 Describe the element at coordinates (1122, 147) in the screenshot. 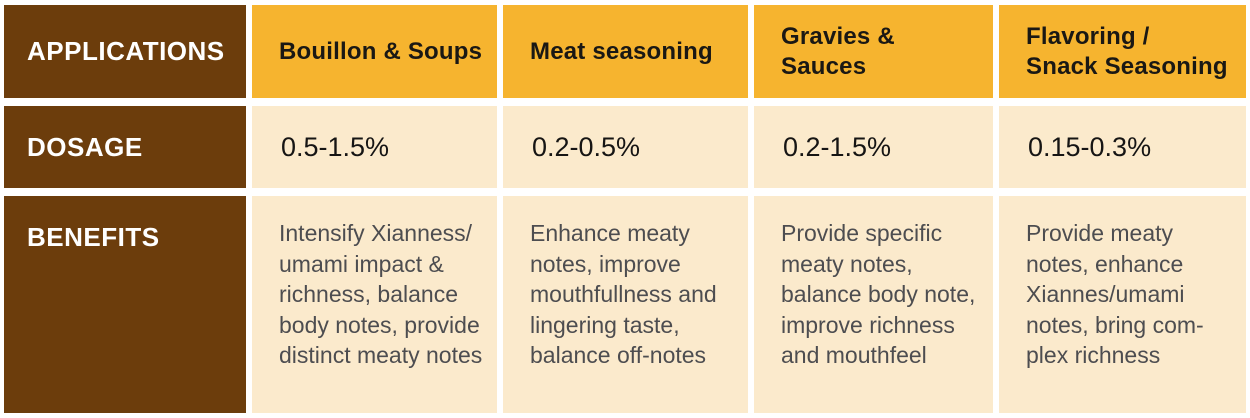

I see `dosage-value-flavoring-snack-seasoning: 0.15-0.3%` at that location.